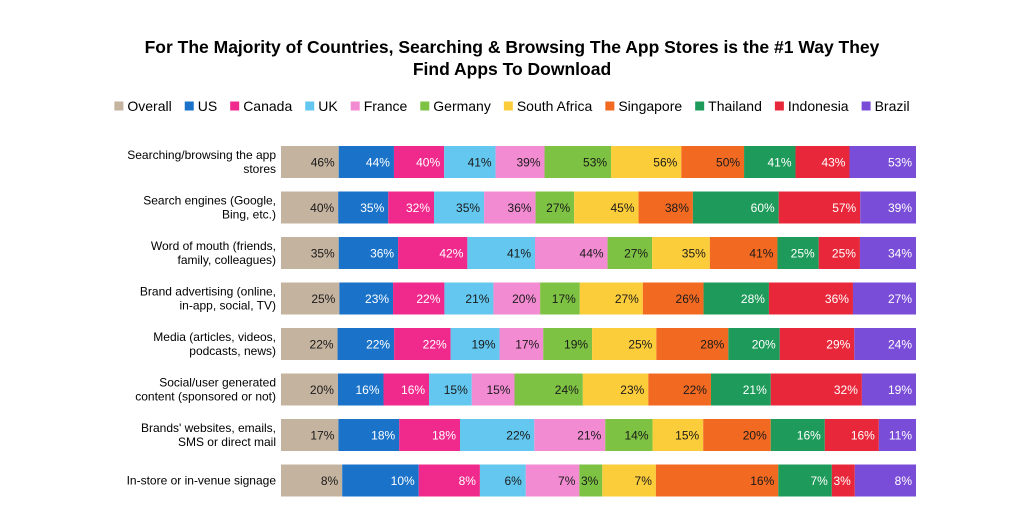  I want to click on bar-row: 17% 18% 18% 22% 21% 14% 15% 20% 16% 16% 11%, so click(598, 435).